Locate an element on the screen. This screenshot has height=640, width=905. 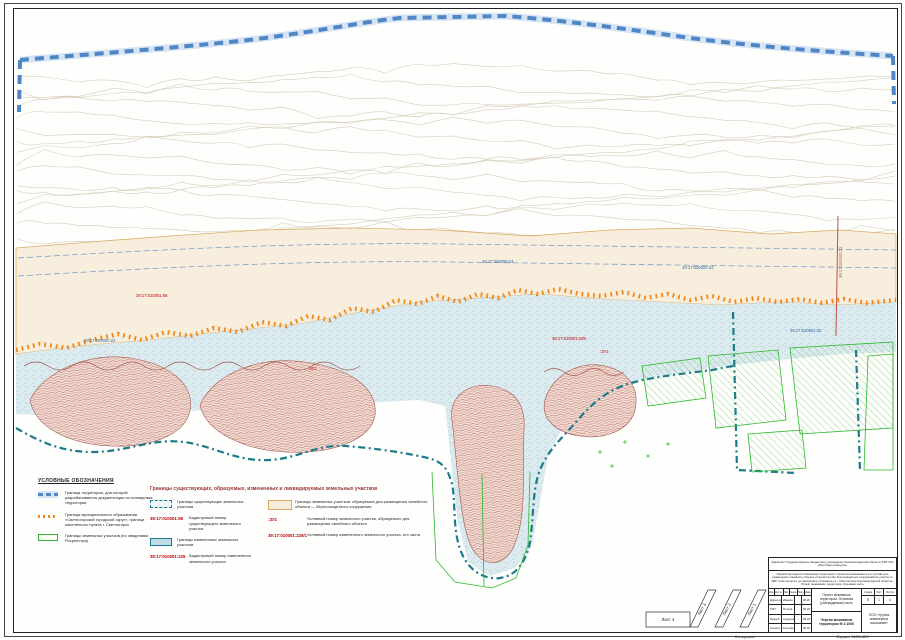
municipal-boundary-symbol is located at coordinates (48, 516).